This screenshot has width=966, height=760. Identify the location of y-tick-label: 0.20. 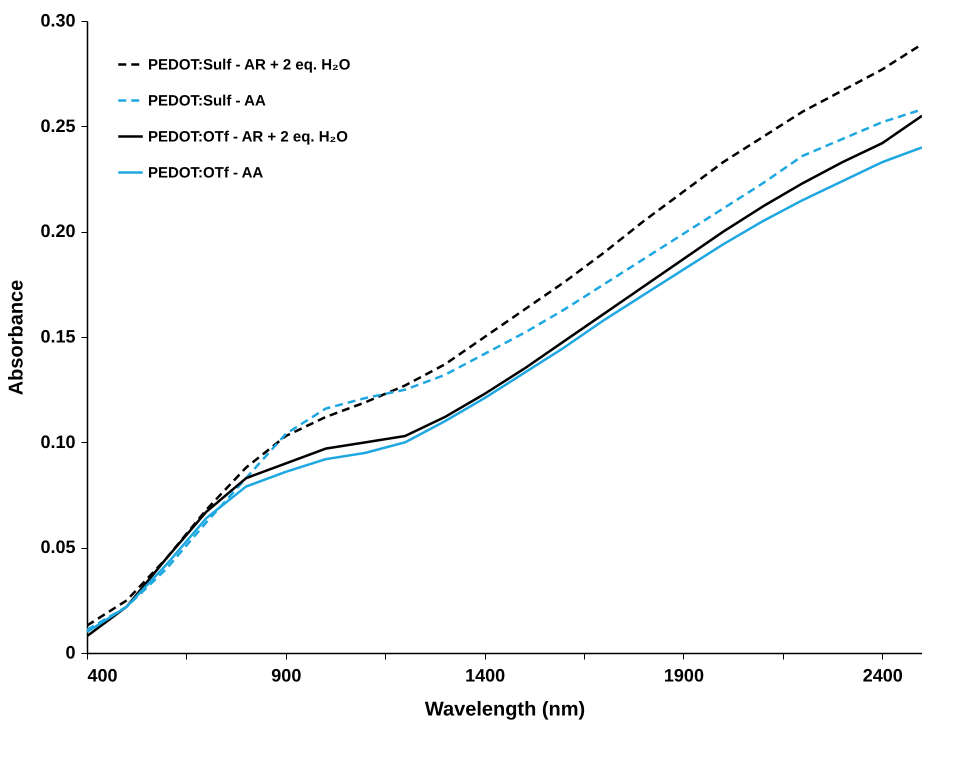
(58, 231).